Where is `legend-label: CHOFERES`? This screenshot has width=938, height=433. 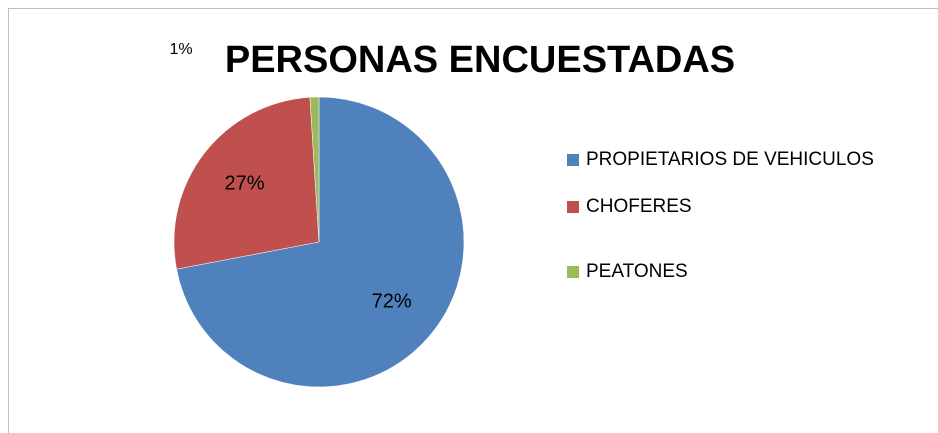
legend-label: CHOFERES is located at coordinates (639, 206).